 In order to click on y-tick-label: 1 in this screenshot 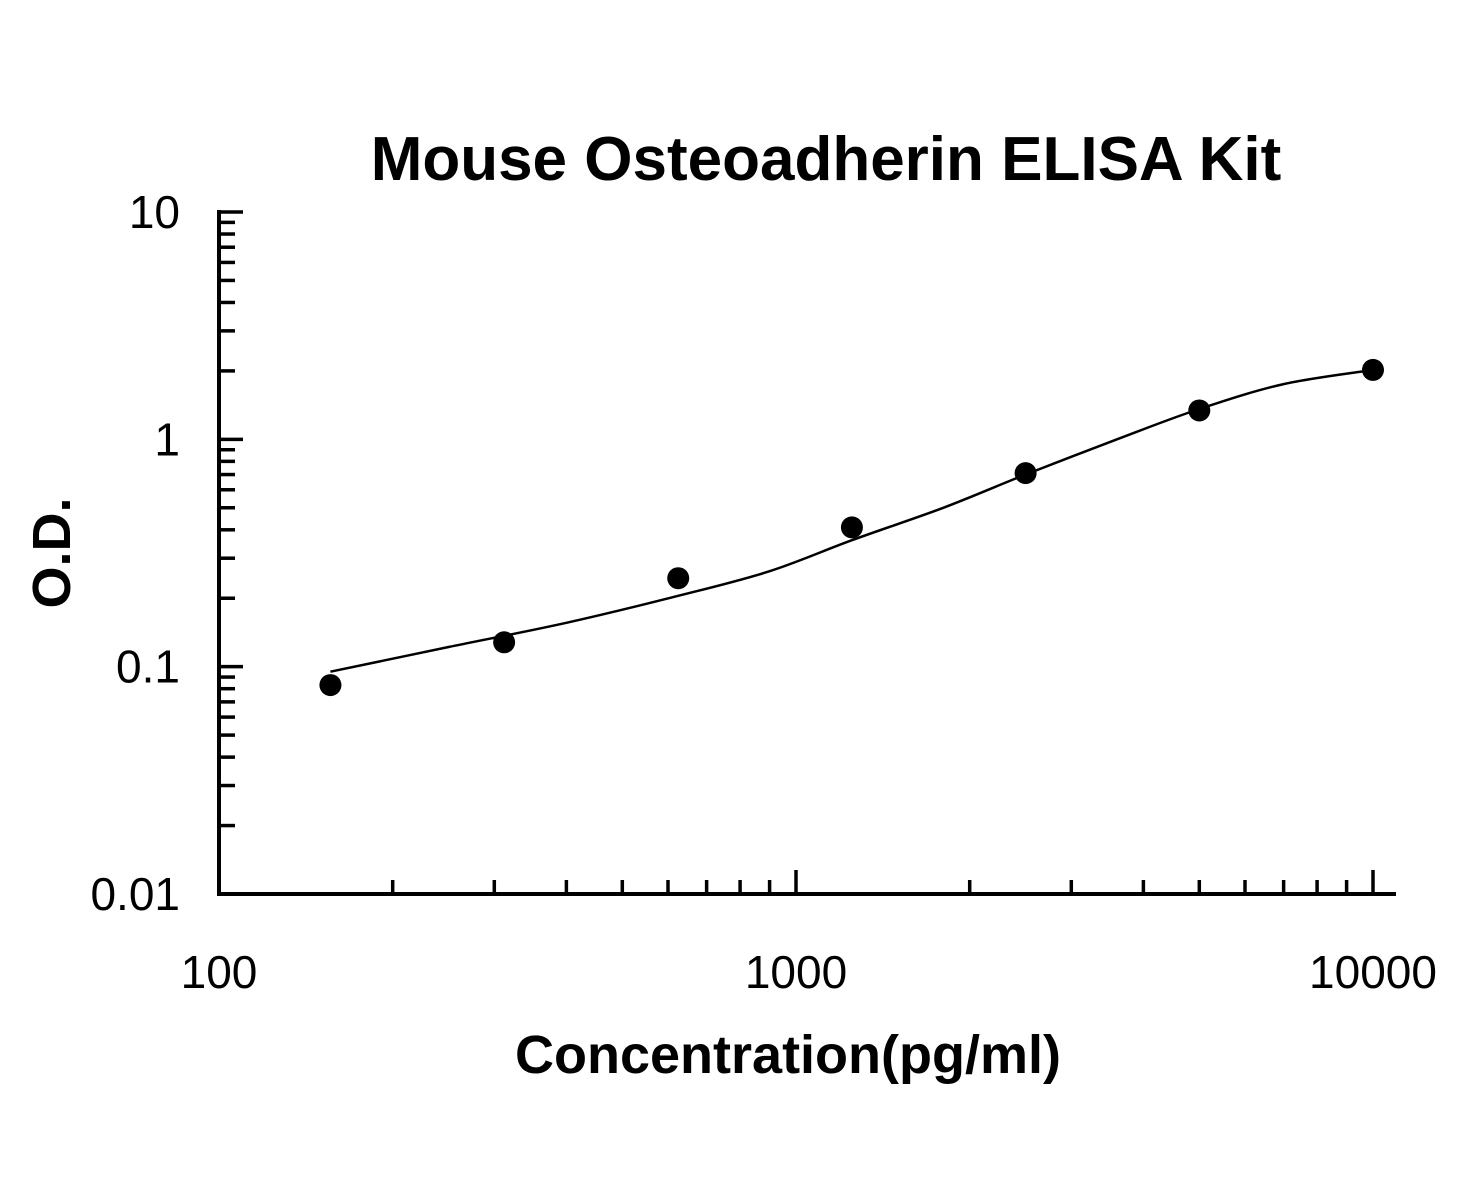, I will do `click(167, 439)`.